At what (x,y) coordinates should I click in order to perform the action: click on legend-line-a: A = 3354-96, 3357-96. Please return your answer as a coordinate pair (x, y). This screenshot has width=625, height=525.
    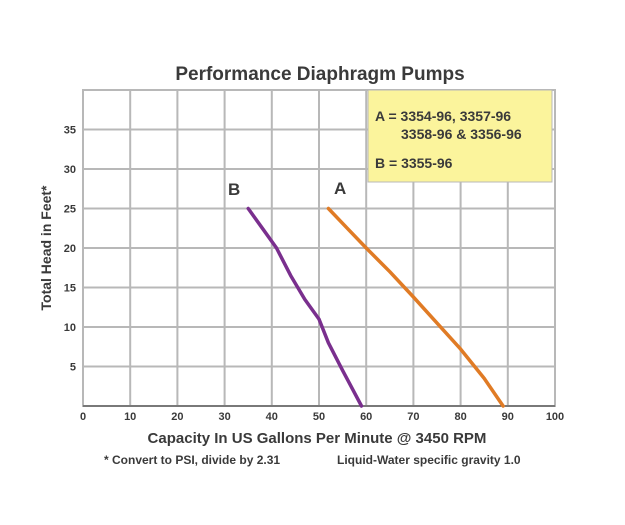
    Looking at the image, I should click on (443, 116).